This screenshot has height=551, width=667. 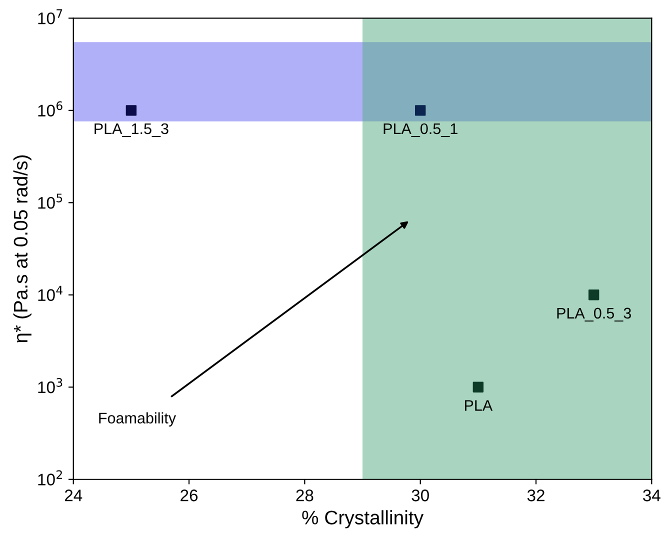 I want to click on y-tick-label: 10$^{7}$, so click(x=50, y=16).